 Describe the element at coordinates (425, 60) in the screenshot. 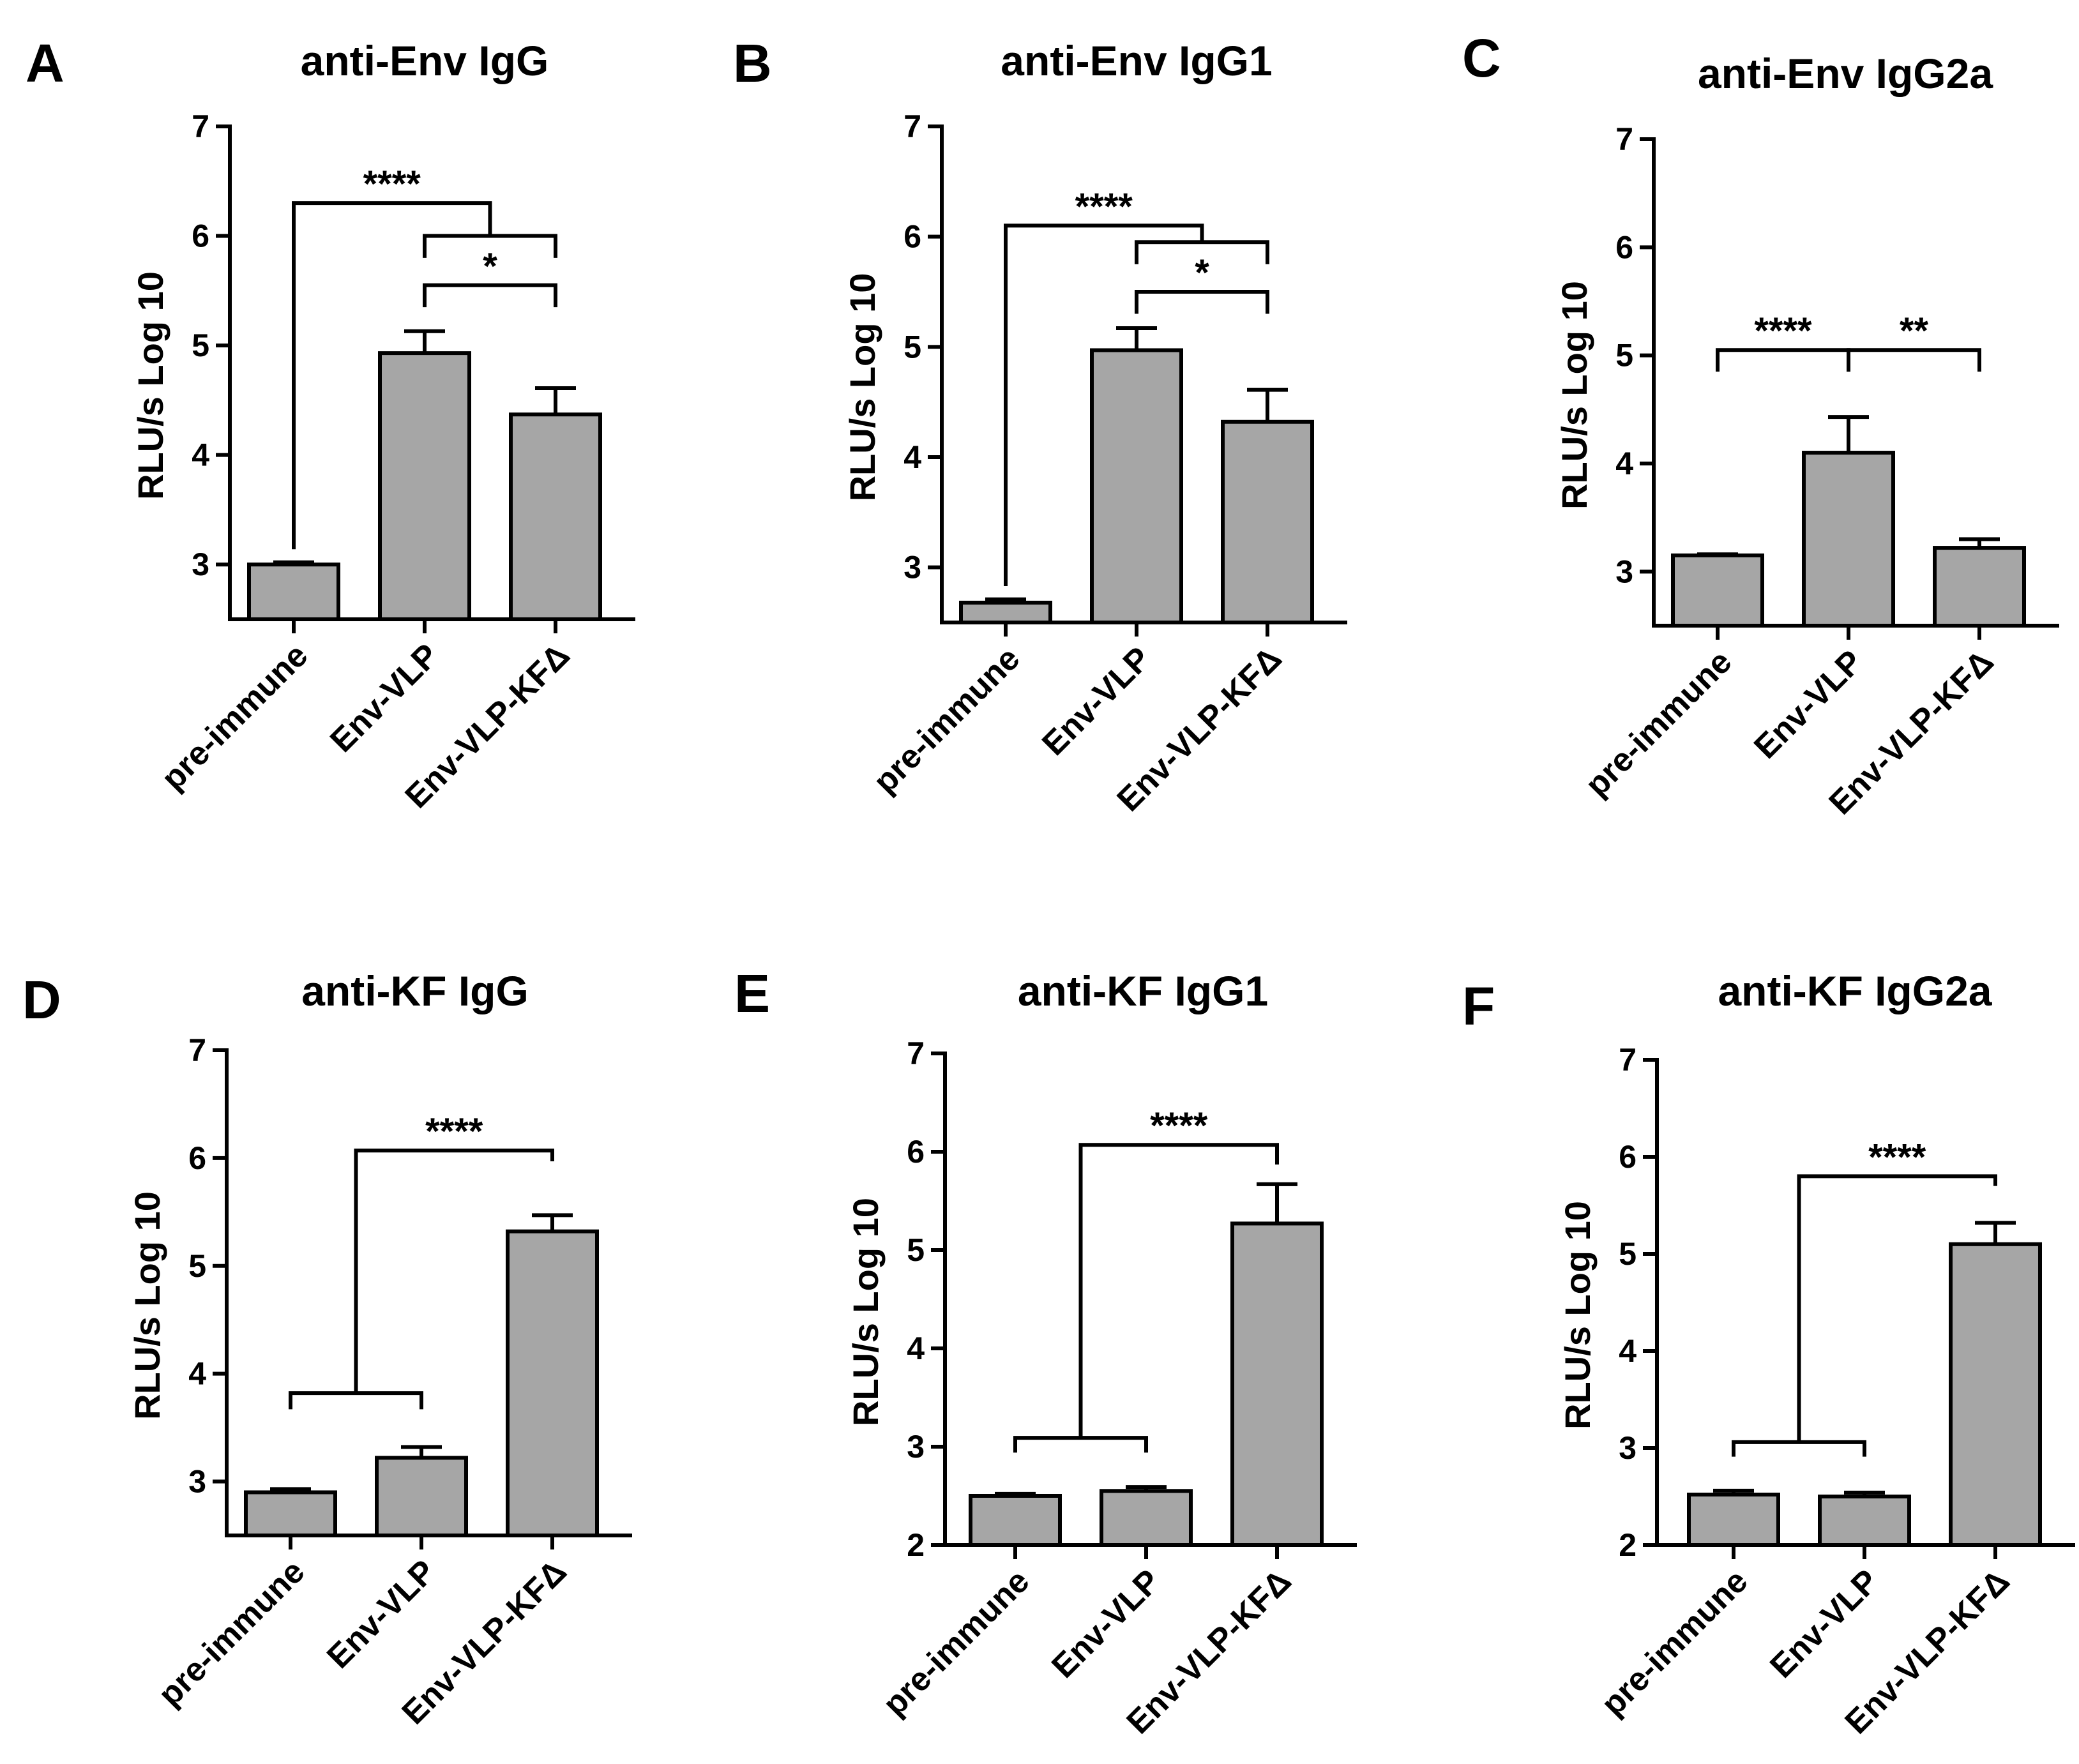

I see `panel-title: anti-Env IgG` at that location.